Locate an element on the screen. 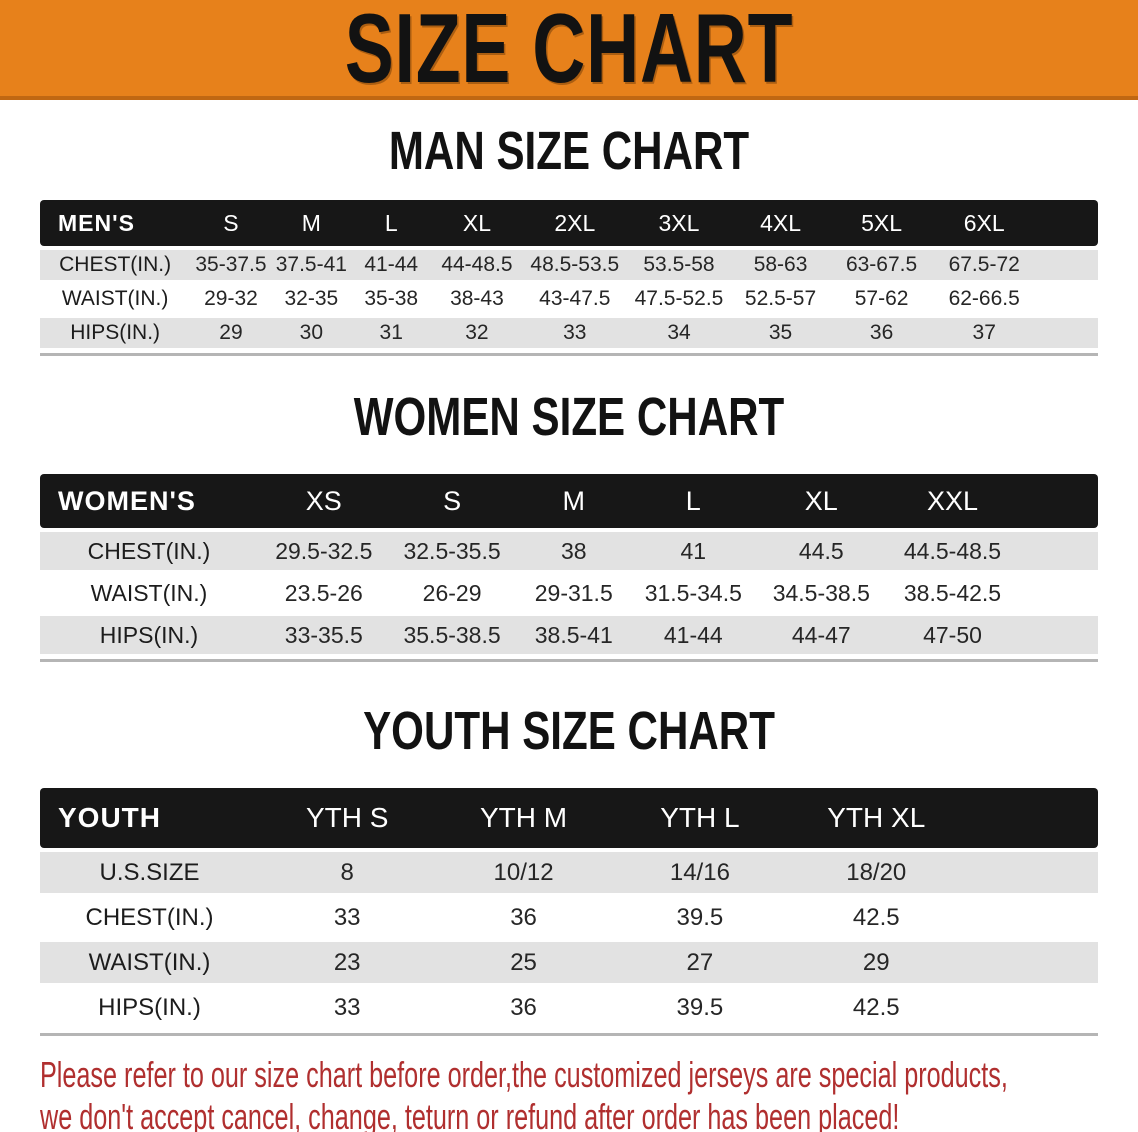 This screenshot has height=1132, width=1138. size-value: 29-31.5 is located at coordinates (573, 592).